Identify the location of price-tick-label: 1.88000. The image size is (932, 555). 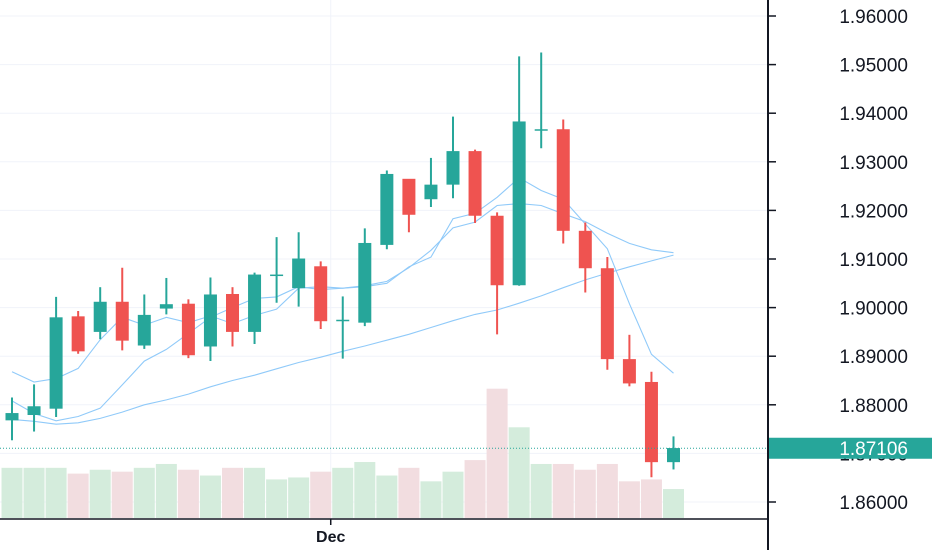
(873, 406).